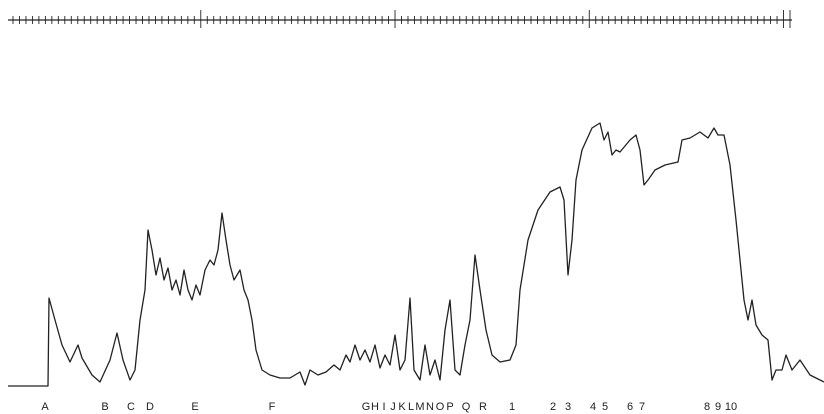 Image resolution: width=824 pixels, height=414 pixels. What do you see at coordinates (411, 407) in the screenshot?
I see `peak-label: L` at bounding box center [411, 407].